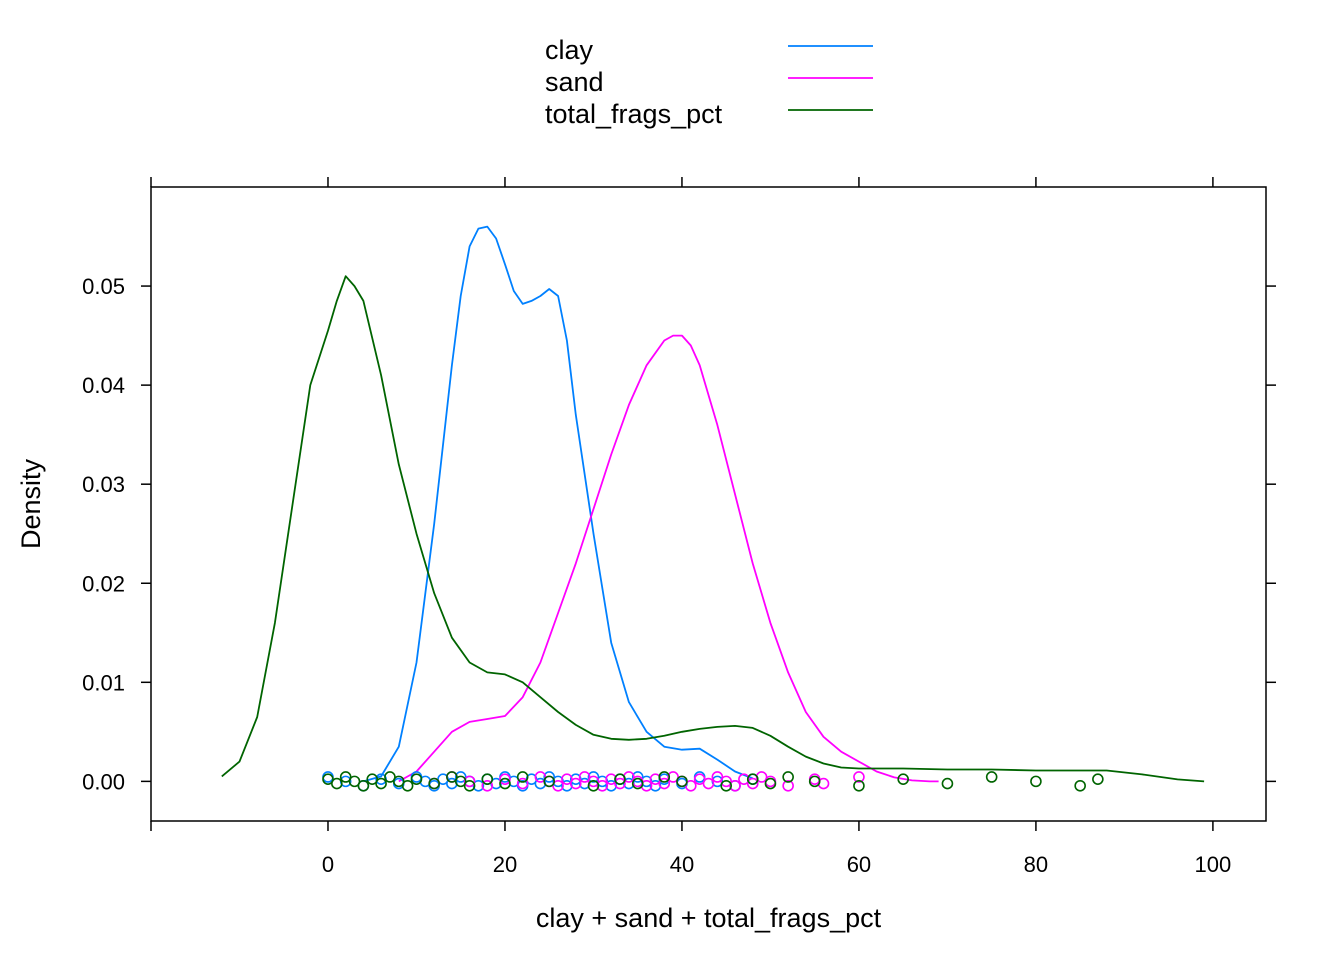  What do you see at coordinates (103, 583) in the screenshot?
I see `y-tick-label: 0.02` at bounding box center [103, 583].